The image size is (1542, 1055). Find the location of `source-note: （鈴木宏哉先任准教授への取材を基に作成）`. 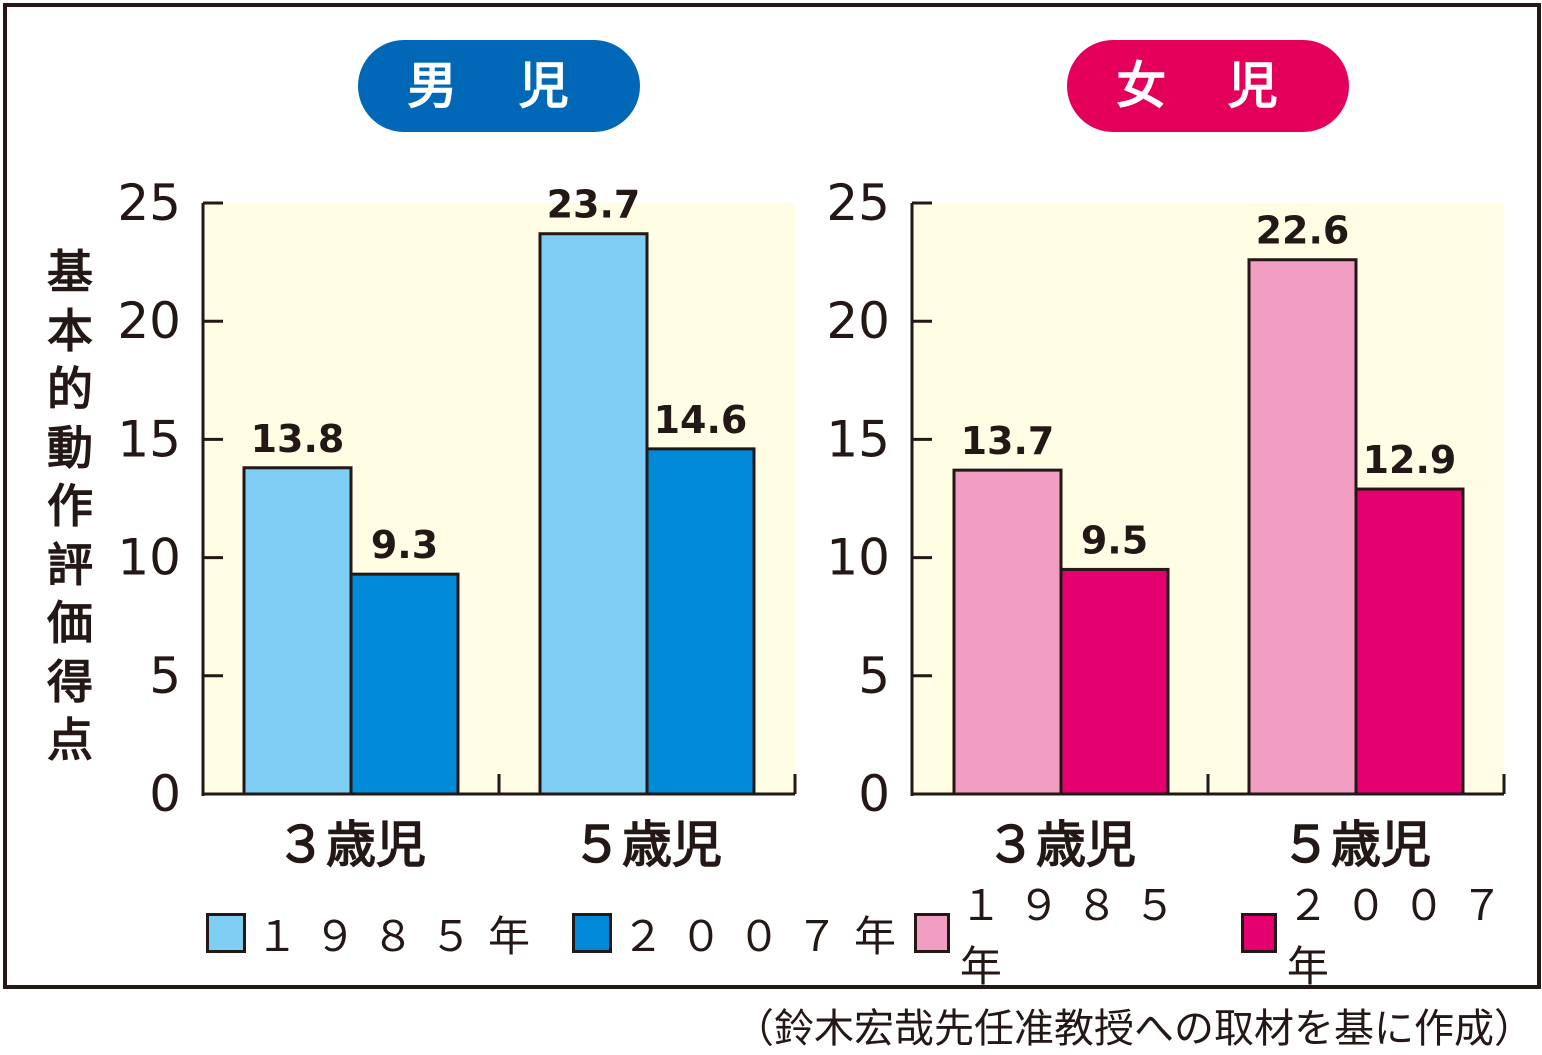

source-note: （鈴木宏哉先任准教授への取材を基に作成） is located at coordinates (1134, 1029).